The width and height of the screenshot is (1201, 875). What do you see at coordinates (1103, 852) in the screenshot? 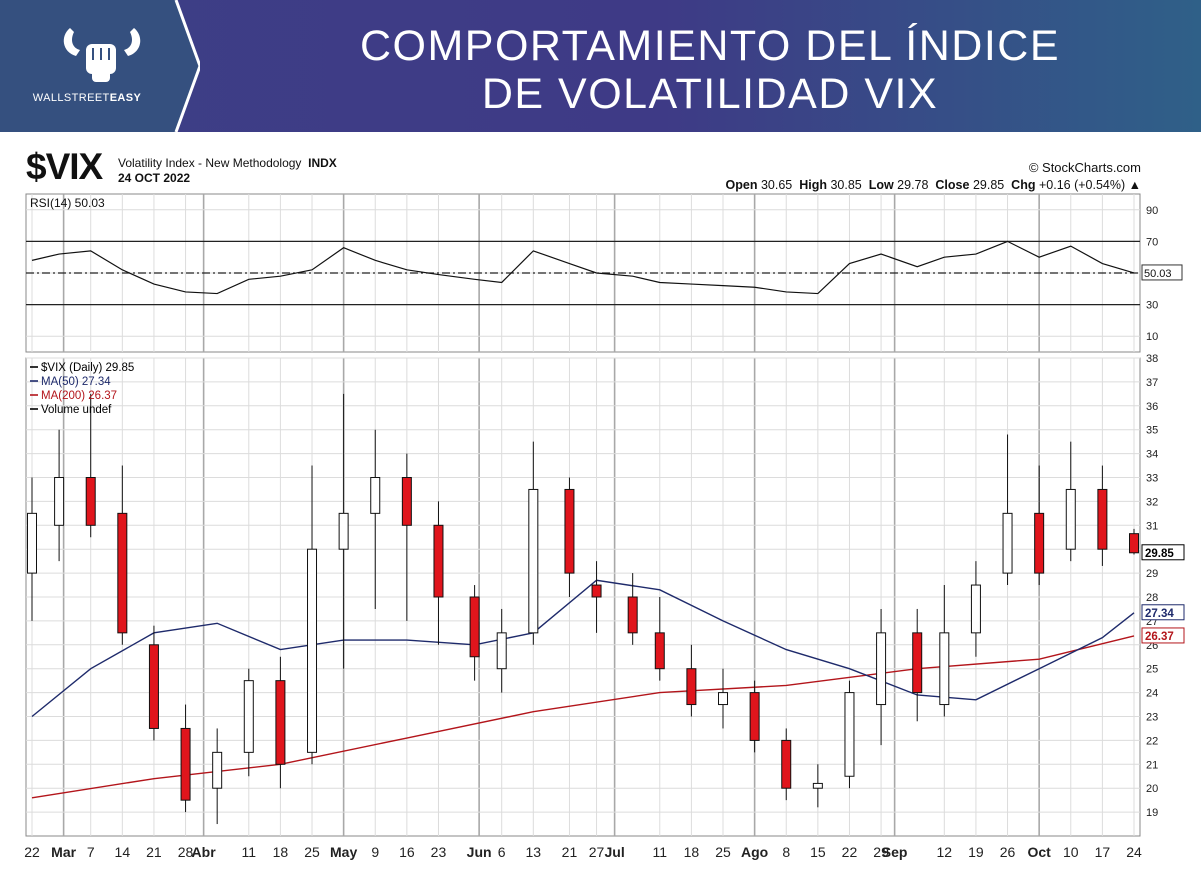
I see `x-tick-label: 17` at bounding box center [1103, 852].